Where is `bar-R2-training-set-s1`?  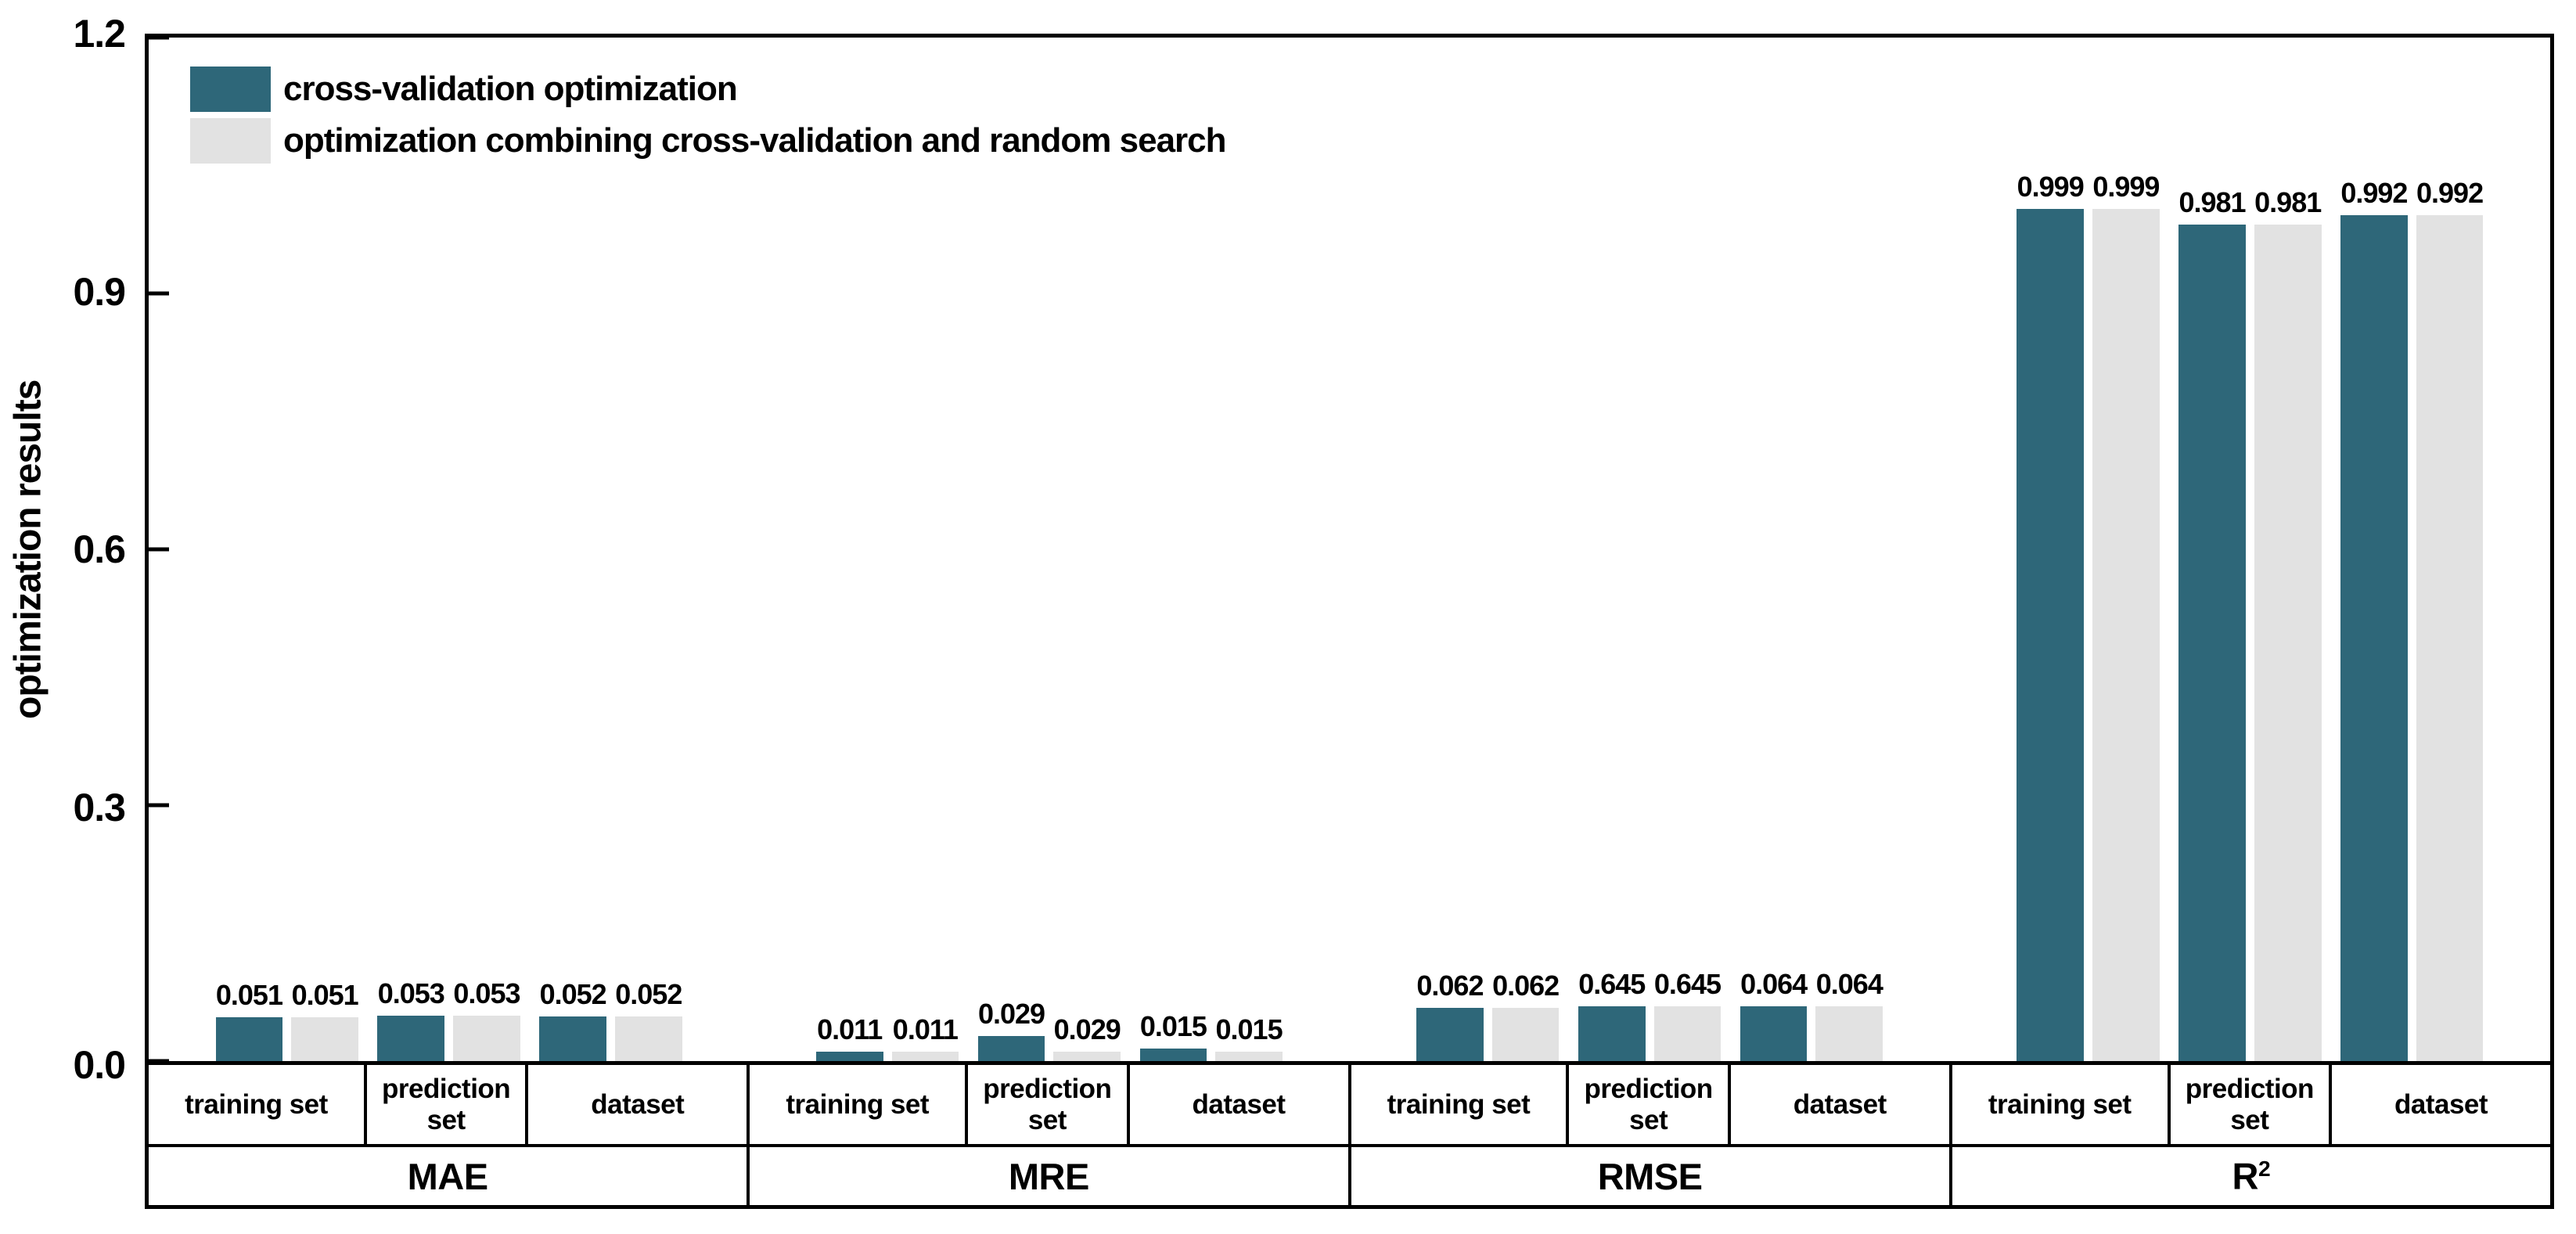 bar-R2-training-set-s1 is located at coordinates (2126, 635).